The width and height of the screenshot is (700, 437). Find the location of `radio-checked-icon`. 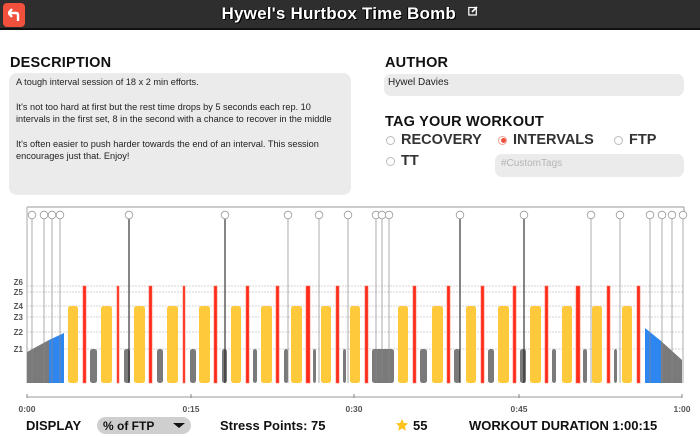

radio-checked-icon is located at coordinates (502, 140).